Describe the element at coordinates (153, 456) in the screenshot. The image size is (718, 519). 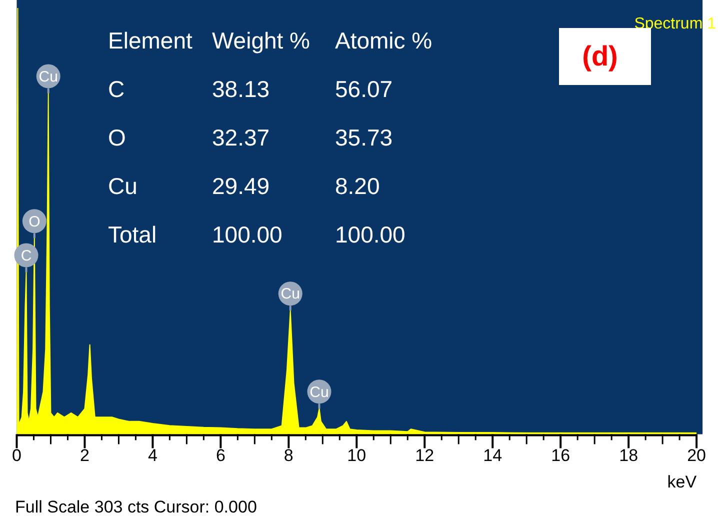
I see `x-tick-label: 4` at that location.